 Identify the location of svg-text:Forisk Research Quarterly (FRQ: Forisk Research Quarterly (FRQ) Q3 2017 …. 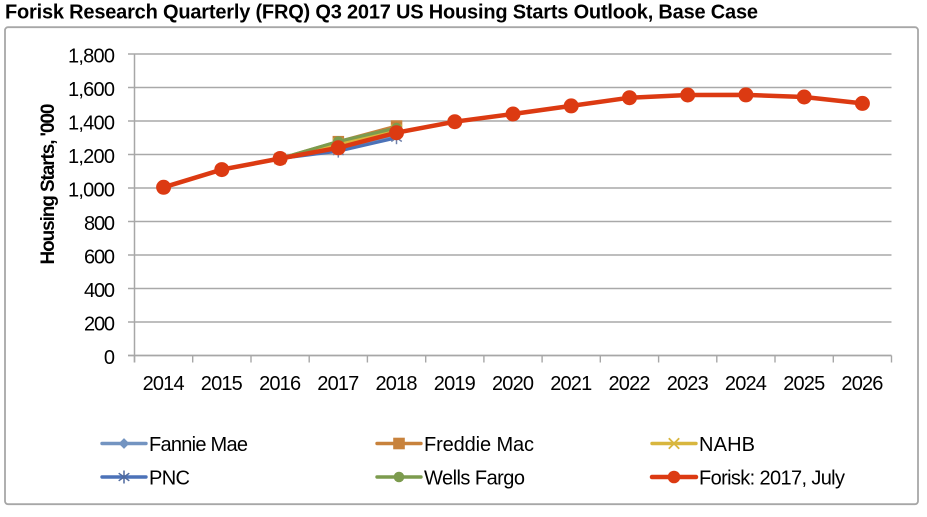
(381, 13).